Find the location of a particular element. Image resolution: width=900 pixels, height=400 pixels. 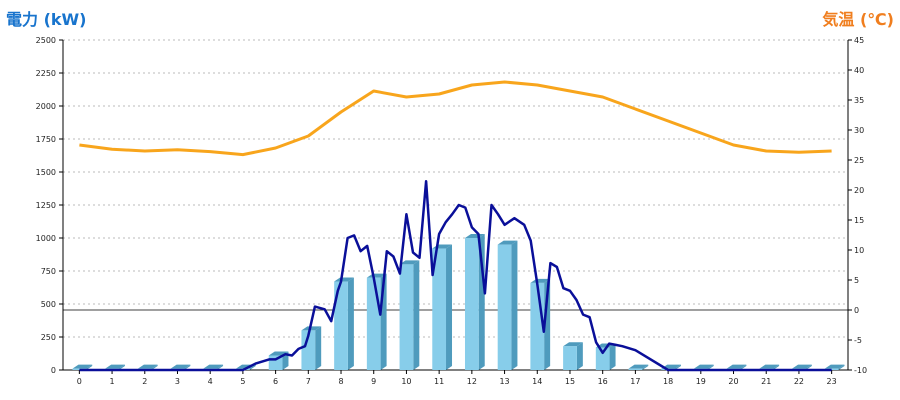

x-tick-label: 19 is located at coordinates (701, 381).